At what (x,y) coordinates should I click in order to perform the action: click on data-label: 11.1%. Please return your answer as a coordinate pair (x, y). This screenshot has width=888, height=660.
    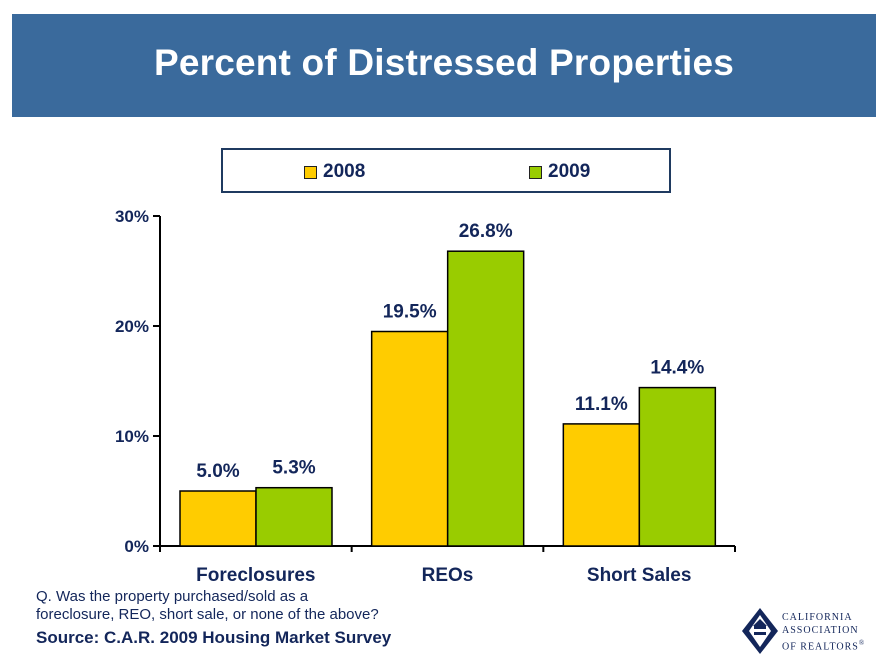
    Looking at the image, I should click on (601, 404).